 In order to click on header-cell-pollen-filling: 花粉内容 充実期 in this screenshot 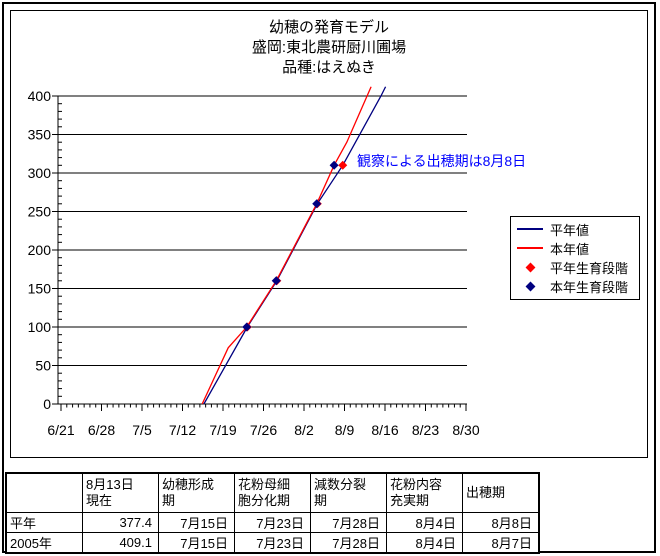, I will do `click(424, 492)`.